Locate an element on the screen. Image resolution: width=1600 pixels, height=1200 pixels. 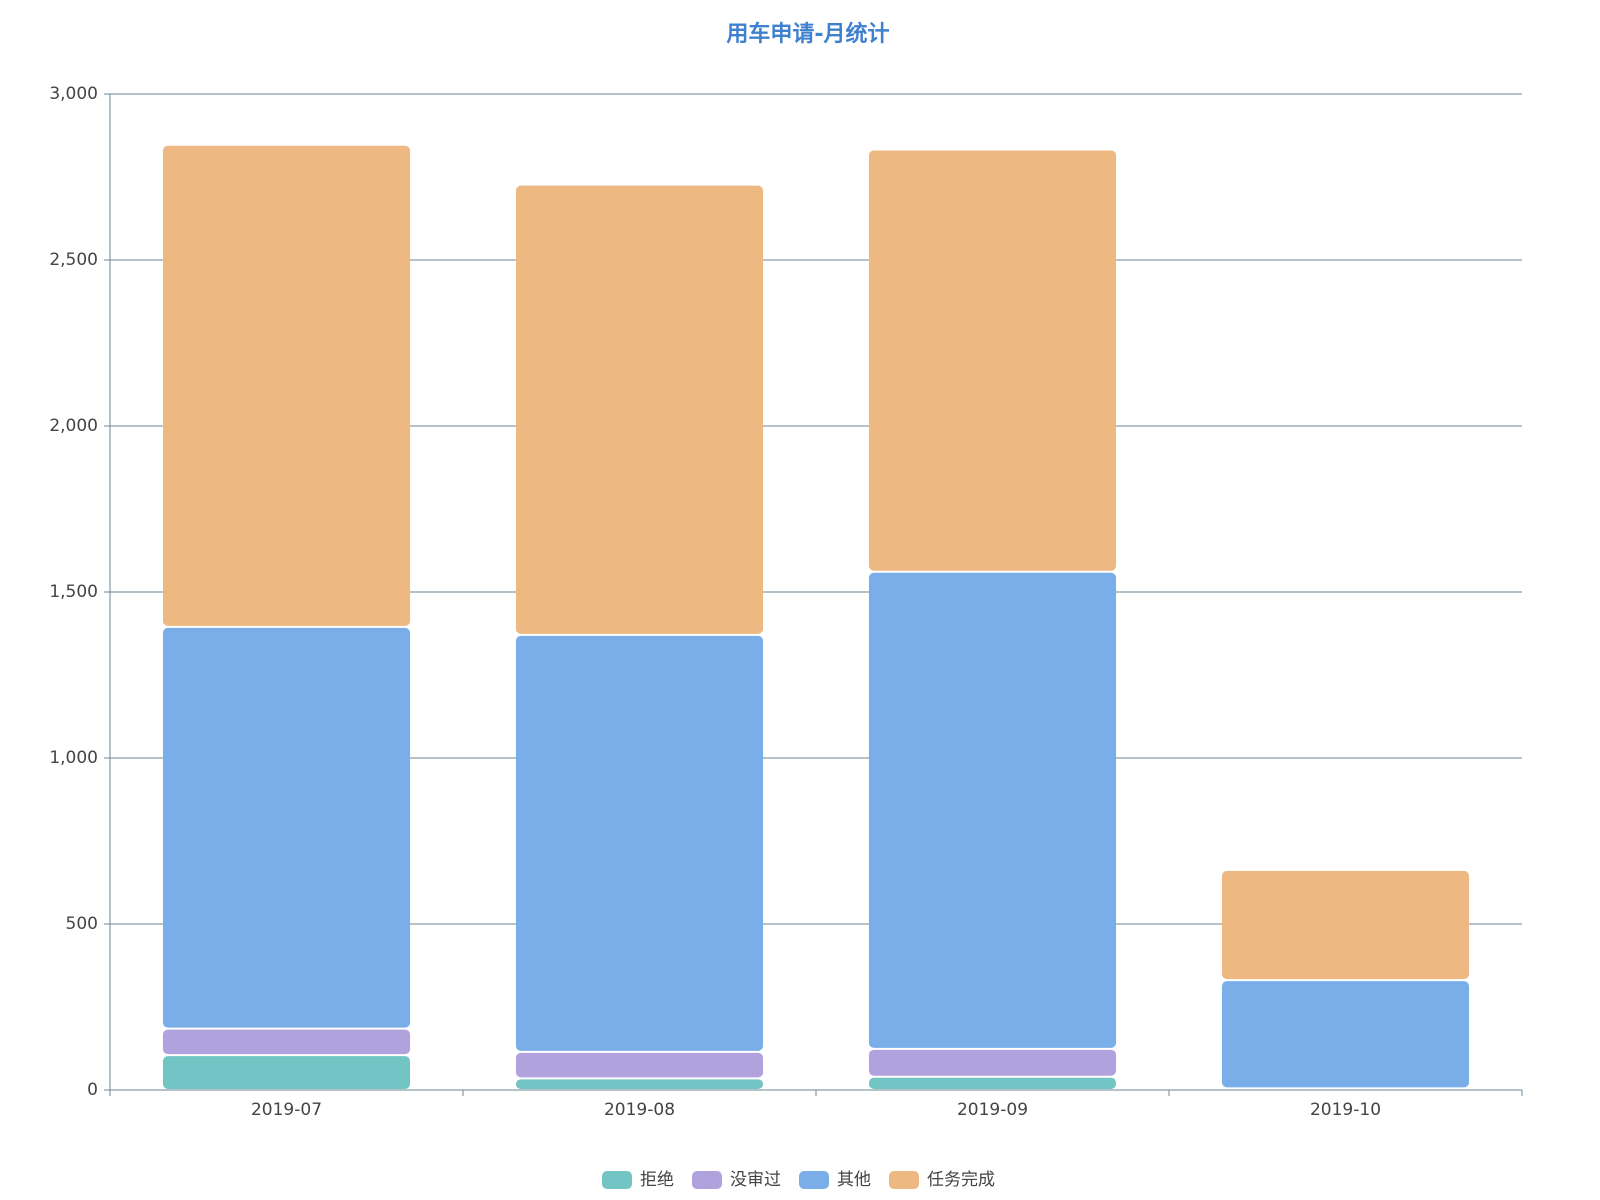
x-tick-label: 2019-09 is located at coordinates (992, 1110).